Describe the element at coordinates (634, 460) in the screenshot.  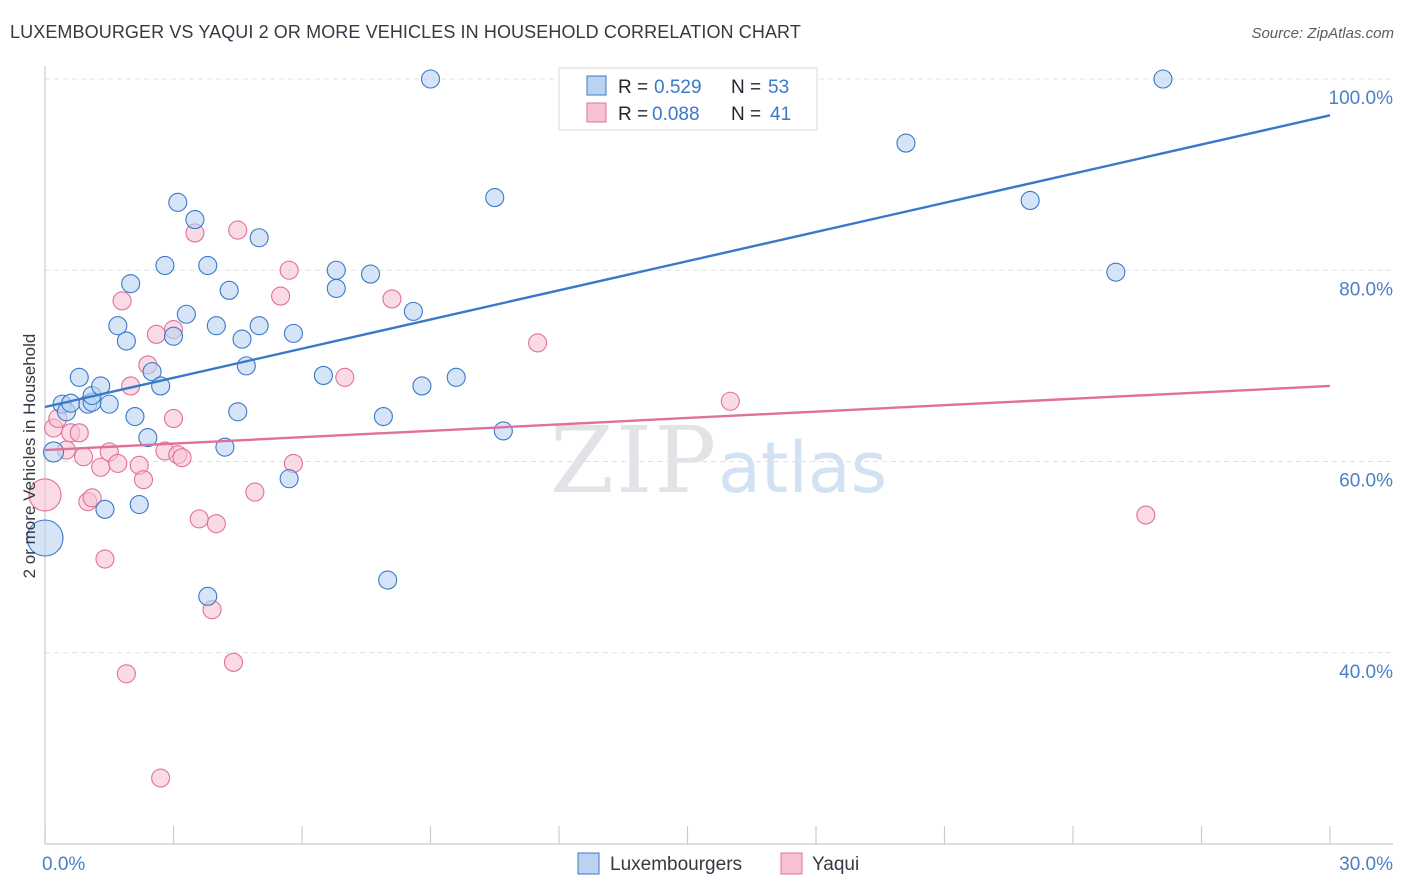
I see `watermark-zip: ZIP` at that location.